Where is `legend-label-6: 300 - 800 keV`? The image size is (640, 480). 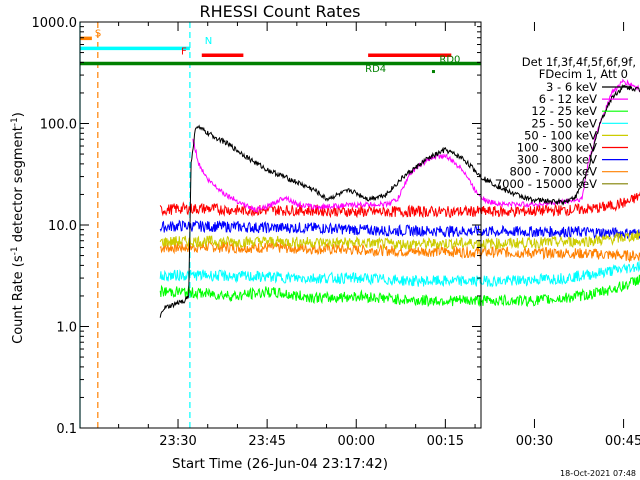
legend-label-6: 300 - 800 keV is located at coordinates (557, 160).